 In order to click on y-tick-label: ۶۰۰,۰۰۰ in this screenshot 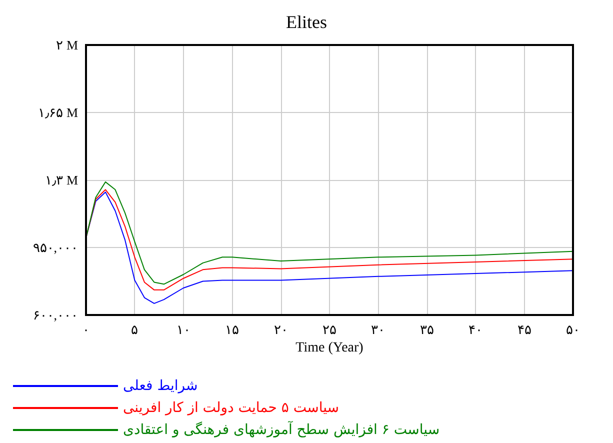, I will do `click(55, 315)`.